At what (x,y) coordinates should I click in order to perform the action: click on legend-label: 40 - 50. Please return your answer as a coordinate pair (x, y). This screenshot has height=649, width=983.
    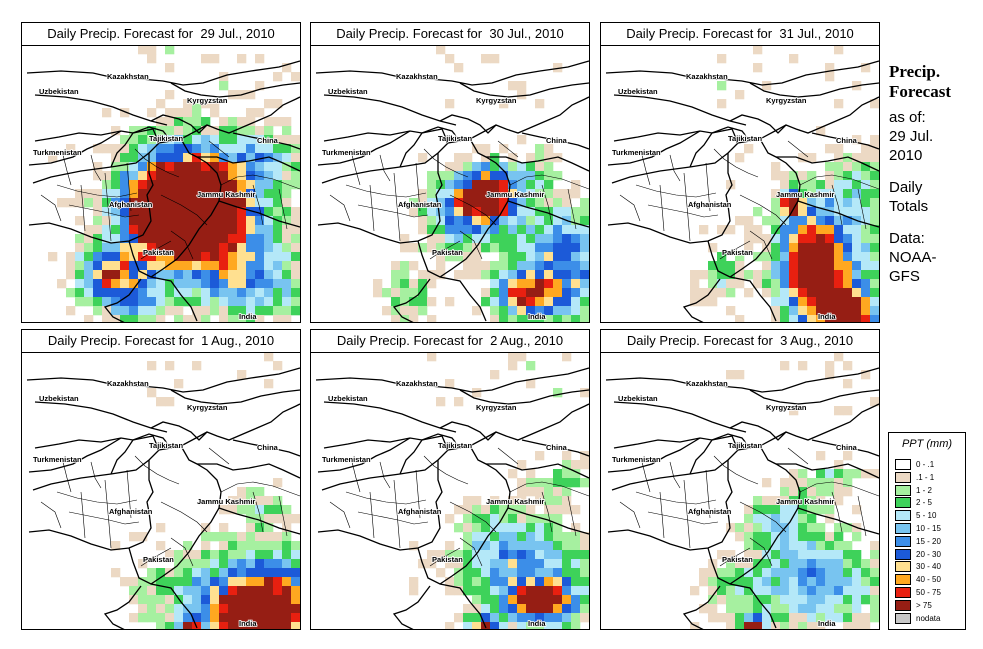
    Looking at the image, I should click on (928, 580).